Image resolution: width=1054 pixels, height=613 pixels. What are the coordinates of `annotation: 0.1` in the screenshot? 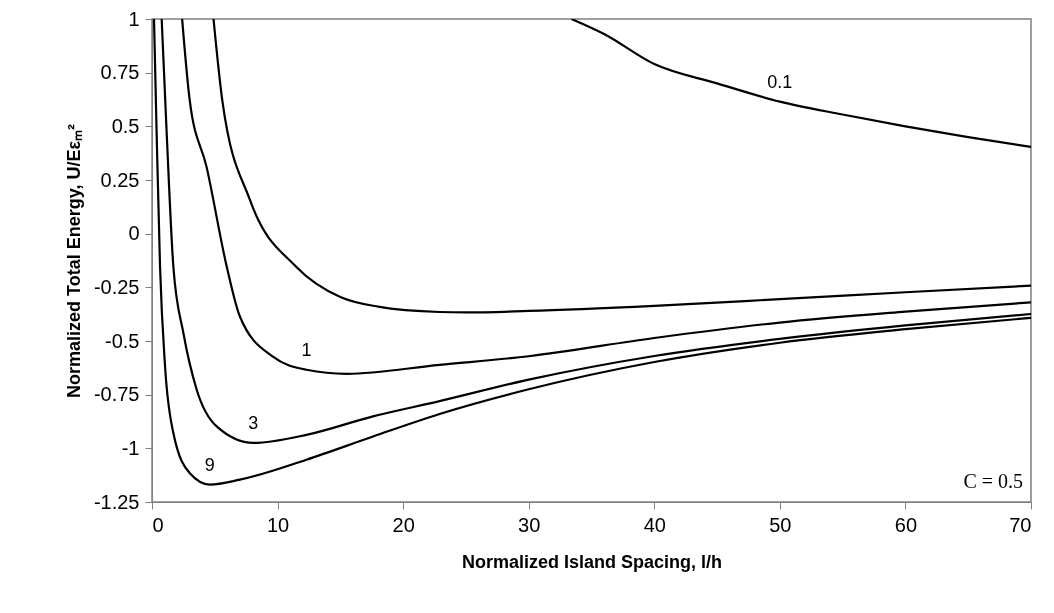 It's located at (780, 81).